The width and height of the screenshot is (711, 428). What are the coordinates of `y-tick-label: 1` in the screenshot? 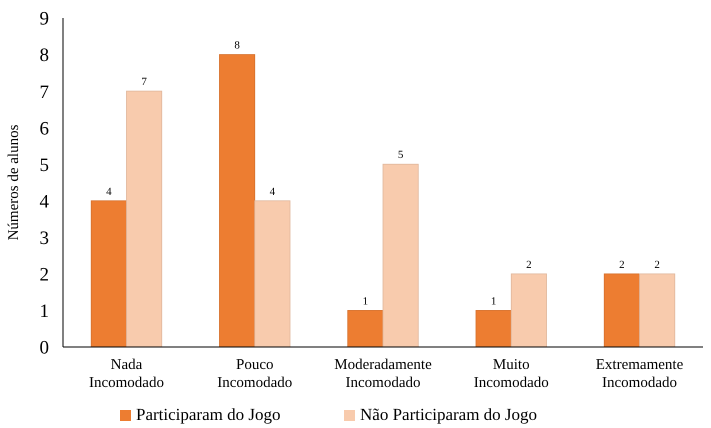 It's located at (44, 311).